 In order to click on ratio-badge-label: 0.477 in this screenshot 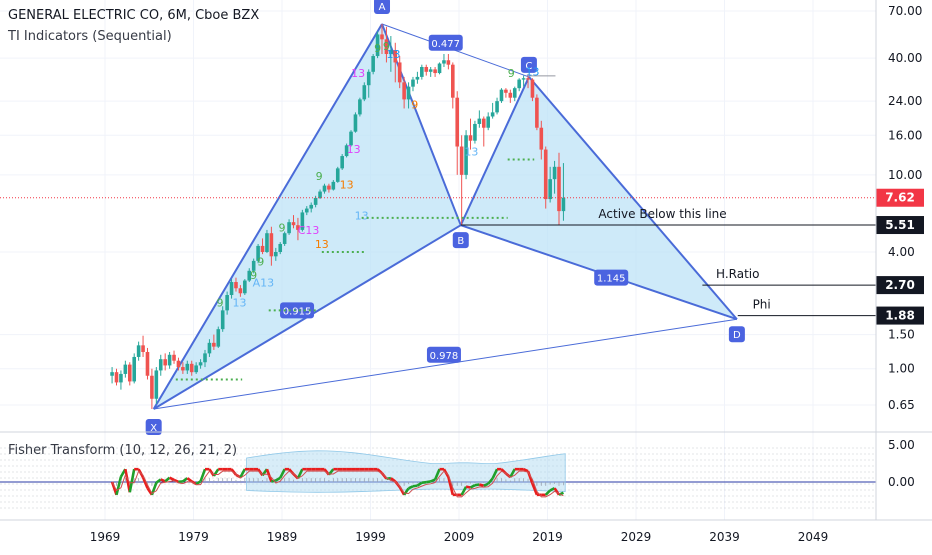, I will do `click(445, 44)`.